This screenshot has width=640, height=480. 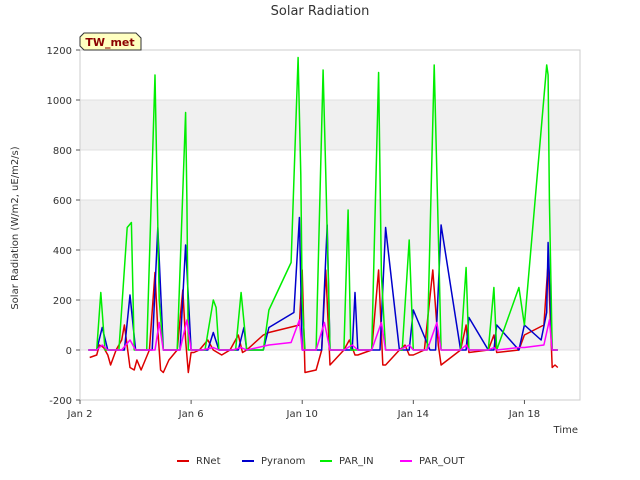 I want to click on y-axis-label: Solar Radiation (W/m2, uE/m2/s), so click(x=15, y=227).